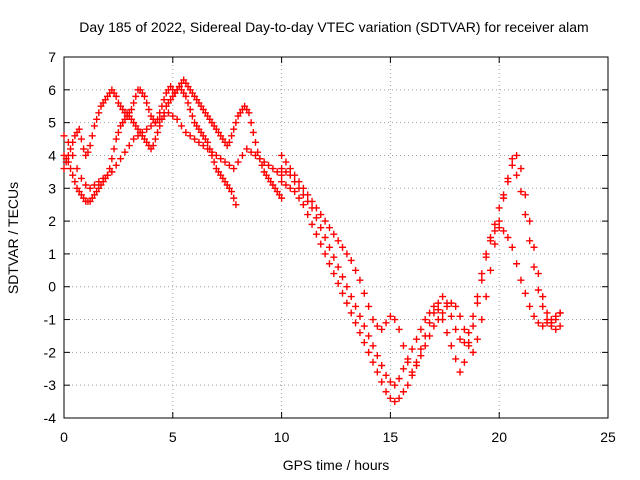 The height and width of the screenshot is (480, 640). Describe the element at coordinates (52, 221) in the screenshot. I see `y-tick-label: 2` at that location.